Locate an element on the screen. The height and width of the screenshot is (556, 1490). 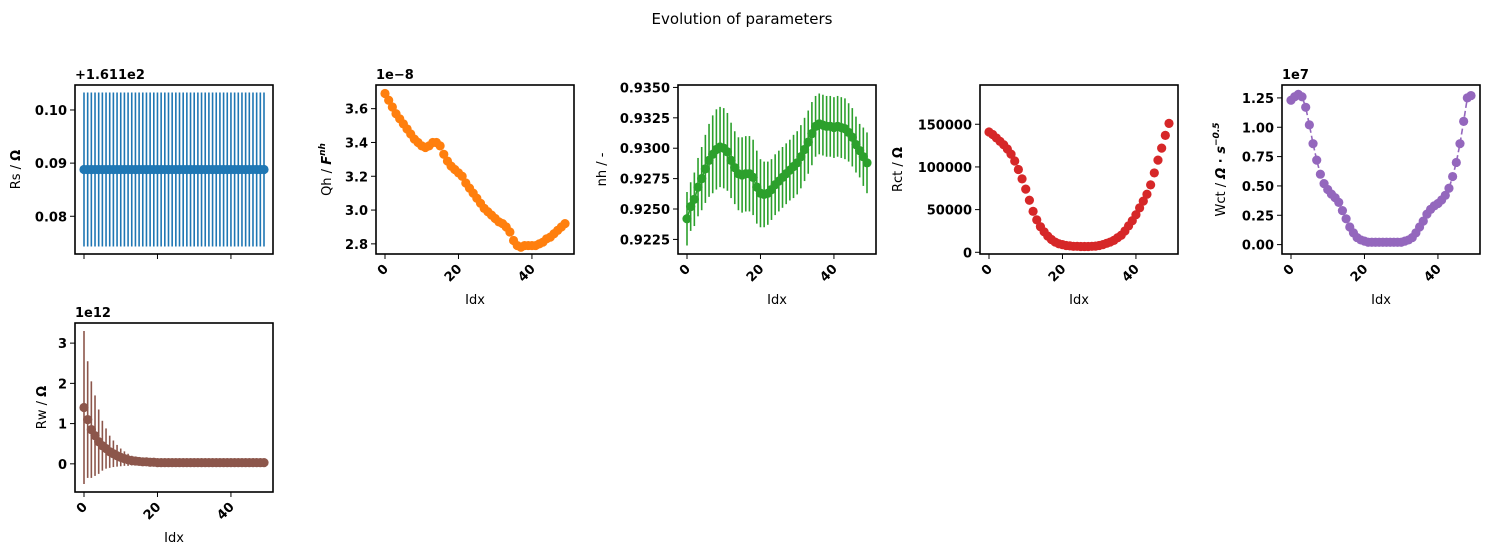
y-tick-label: 0.09 is located at coordinates (51, 164).